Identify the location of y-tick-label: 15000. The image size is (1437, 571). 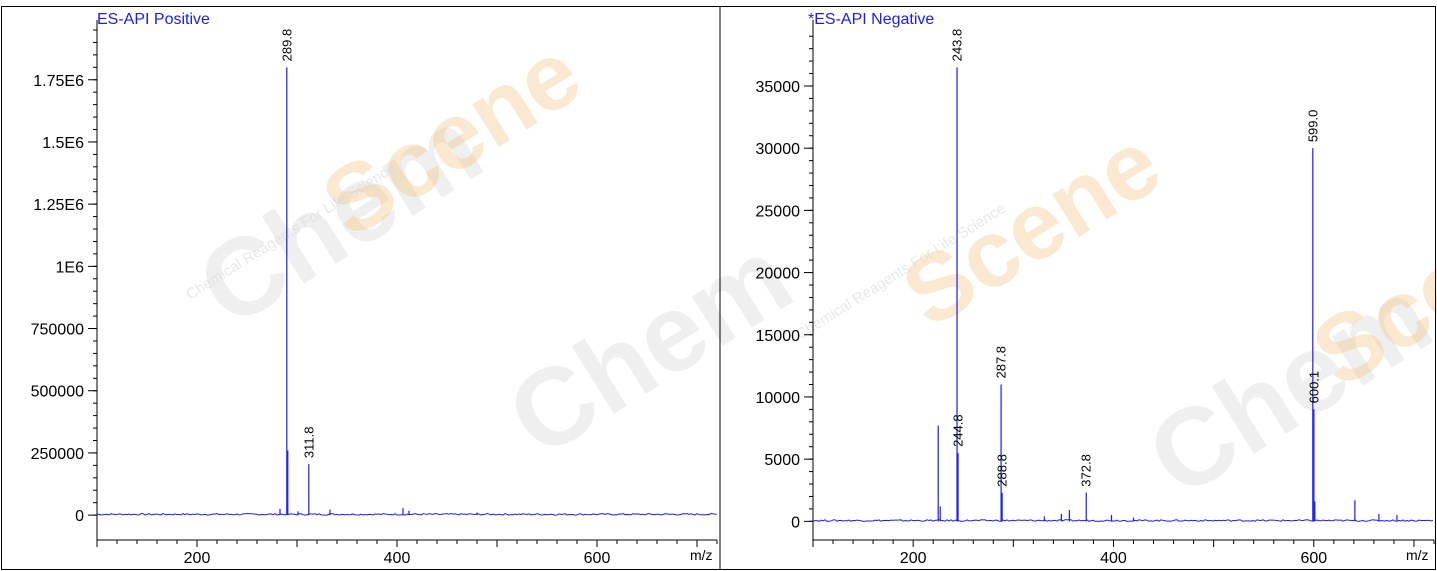
(778, 336).